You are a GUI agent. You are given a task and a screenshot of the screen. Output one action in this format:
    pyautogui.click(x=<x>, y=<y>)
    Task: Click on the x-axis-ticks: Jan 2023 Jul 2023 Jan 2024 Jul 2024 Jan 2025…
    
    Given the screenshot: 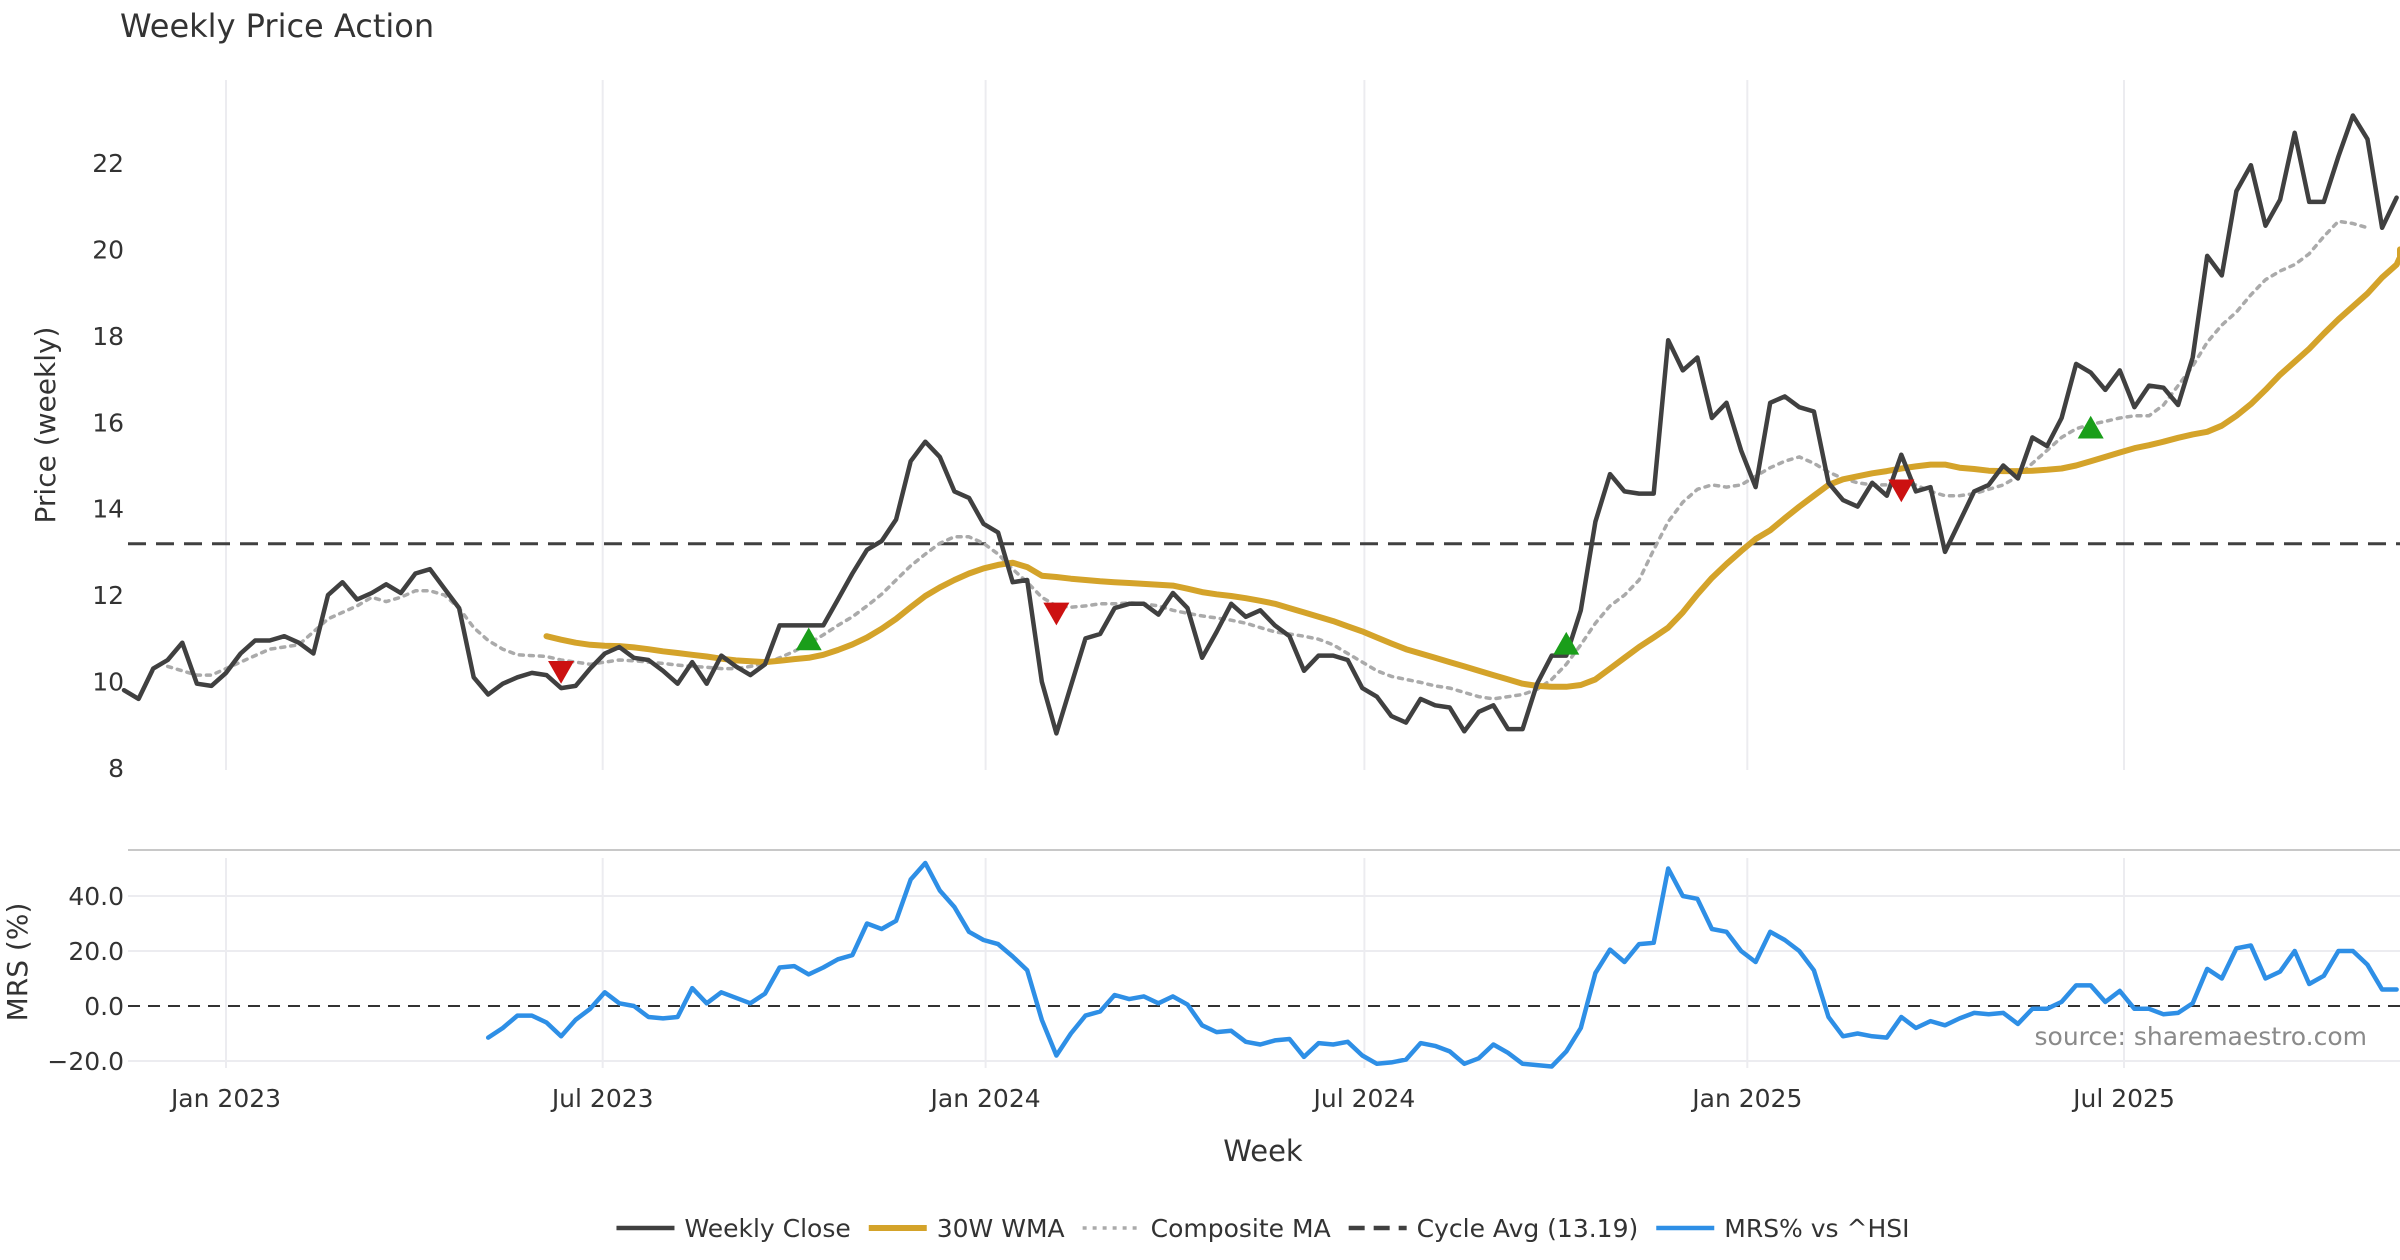 What is the action you would take?
    pyautogui.click(x=1172, y=1098)
    